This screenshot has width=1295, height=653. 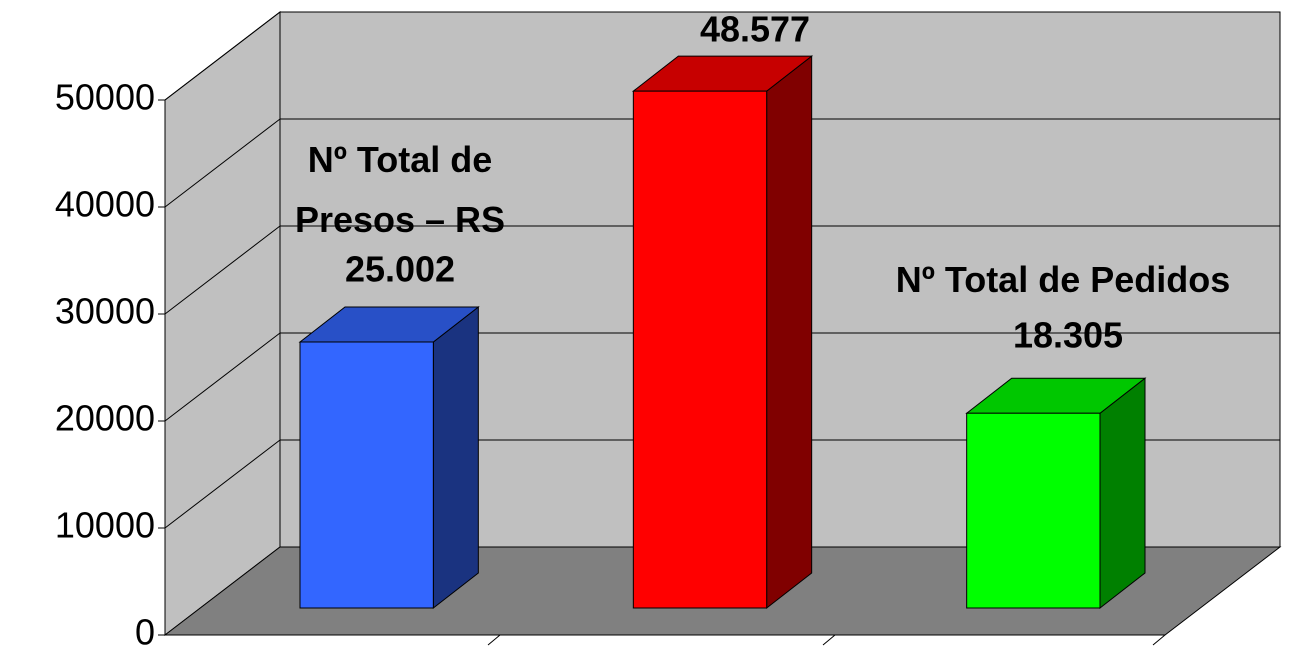 I want to click on y-tick-label: 40000, so click(x=105, y=204).